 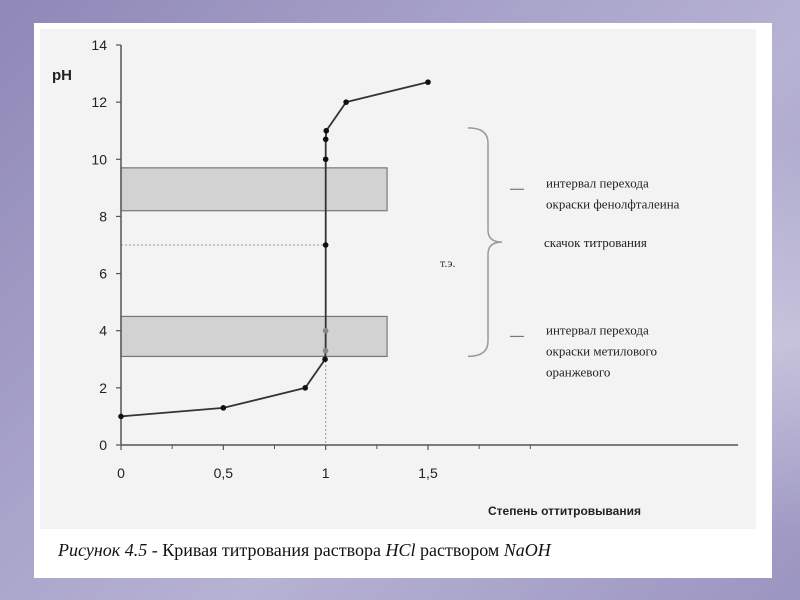 I want to click on jump-label: скачок титрования, so click(x=595, y=242).